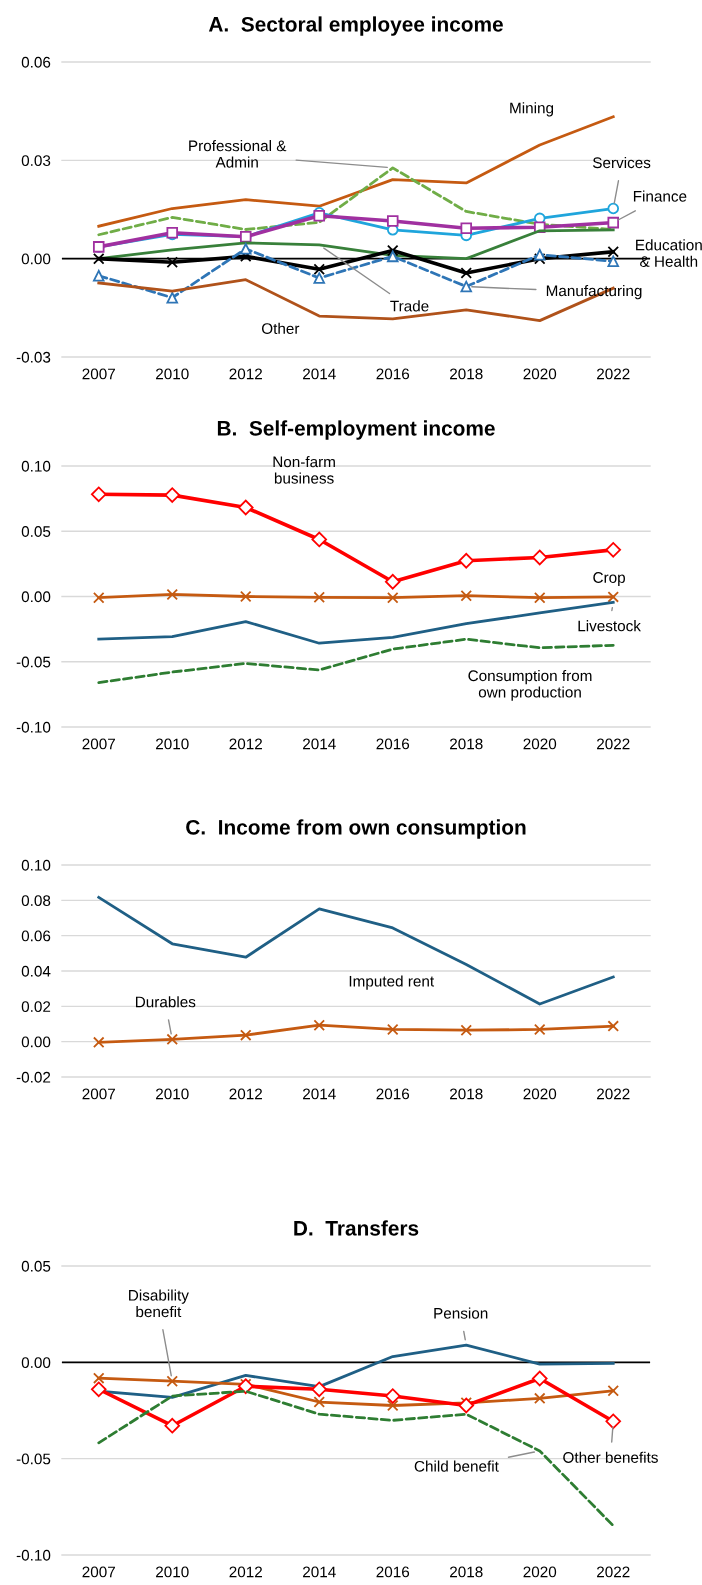  What do you see at coordinates (392, 982) in the screenshot?
I see `series-label: Imputed rent` at bounding box center [392, 982].